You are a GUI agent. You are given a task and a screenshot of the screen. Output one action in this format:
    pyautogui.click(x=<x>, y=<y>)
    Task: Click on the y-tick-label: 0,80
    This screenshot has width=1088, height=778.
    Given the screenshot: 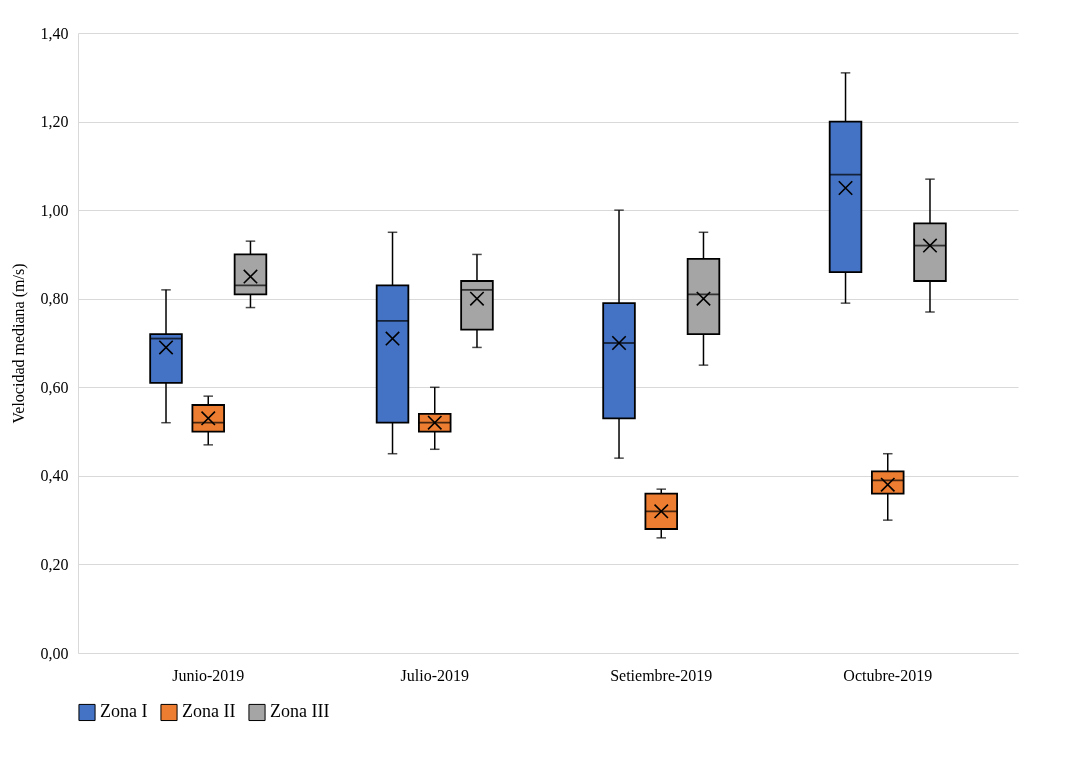 What is the action you would take?
    pyautogui.click(x=54, y=299)
    